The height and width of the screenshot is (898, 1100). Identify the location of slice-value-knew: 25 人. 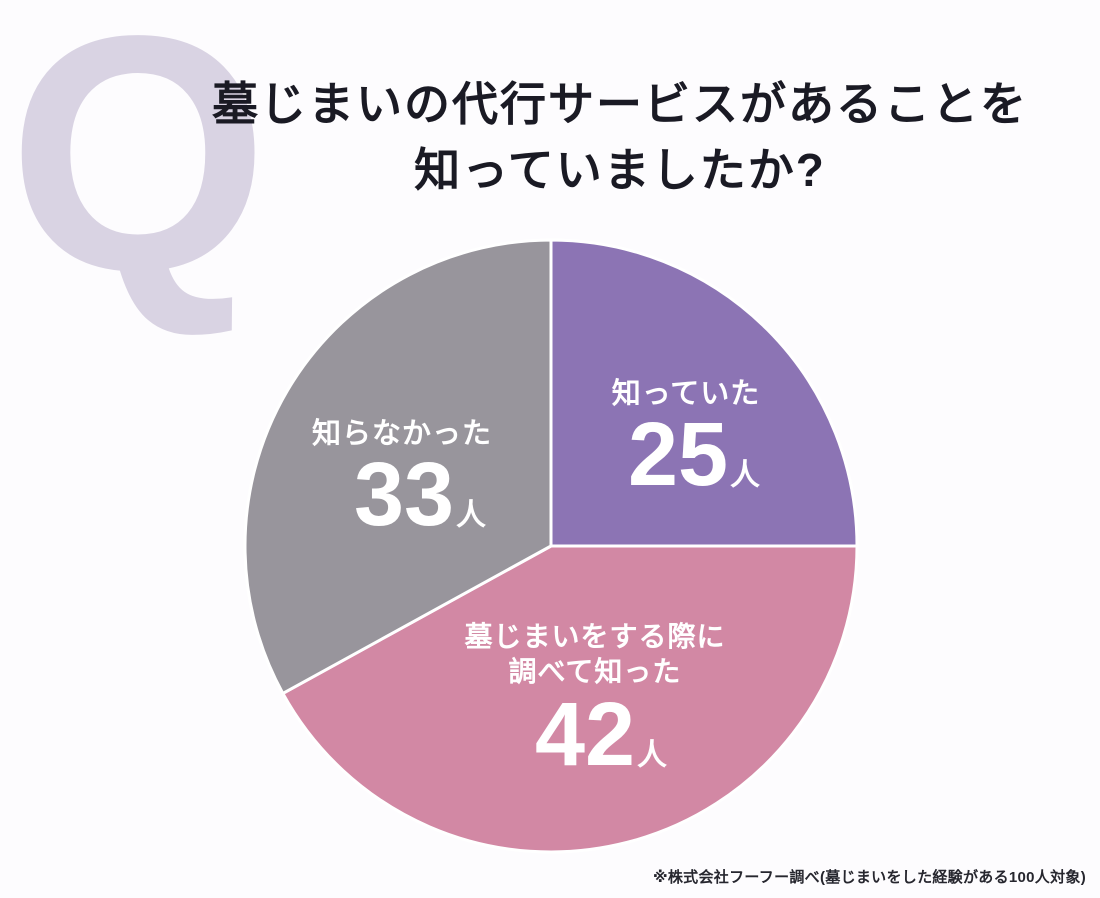
(694, 455).